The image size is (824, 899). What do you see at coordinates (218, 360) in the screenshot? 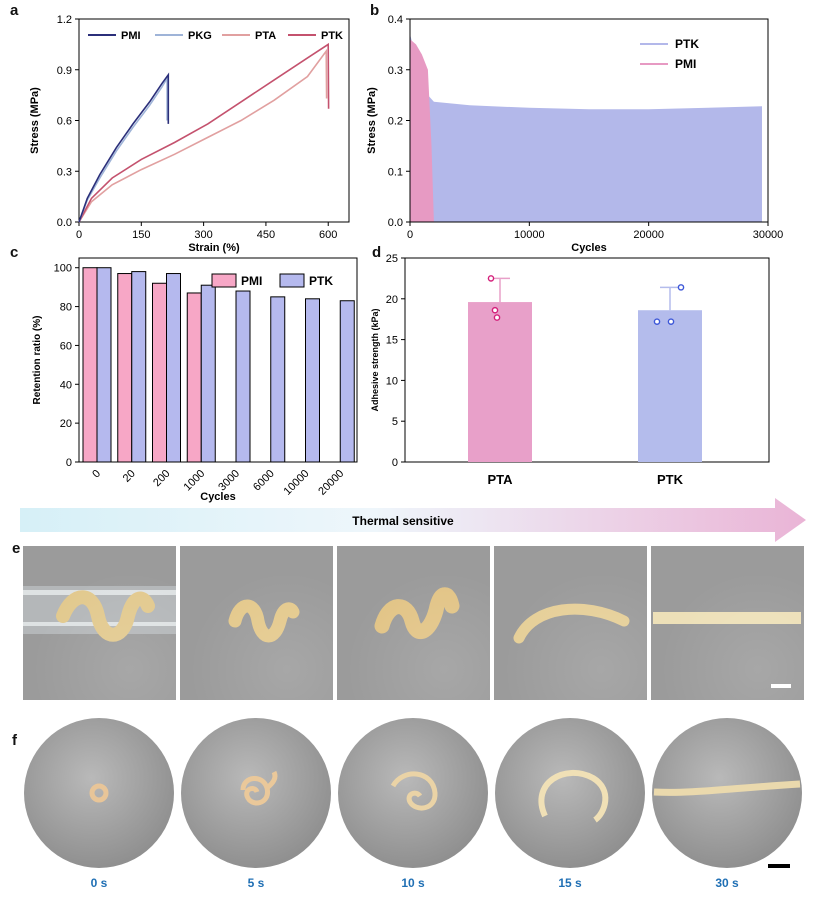
I see `chart-c-frame` at bounding box center [218, 360].